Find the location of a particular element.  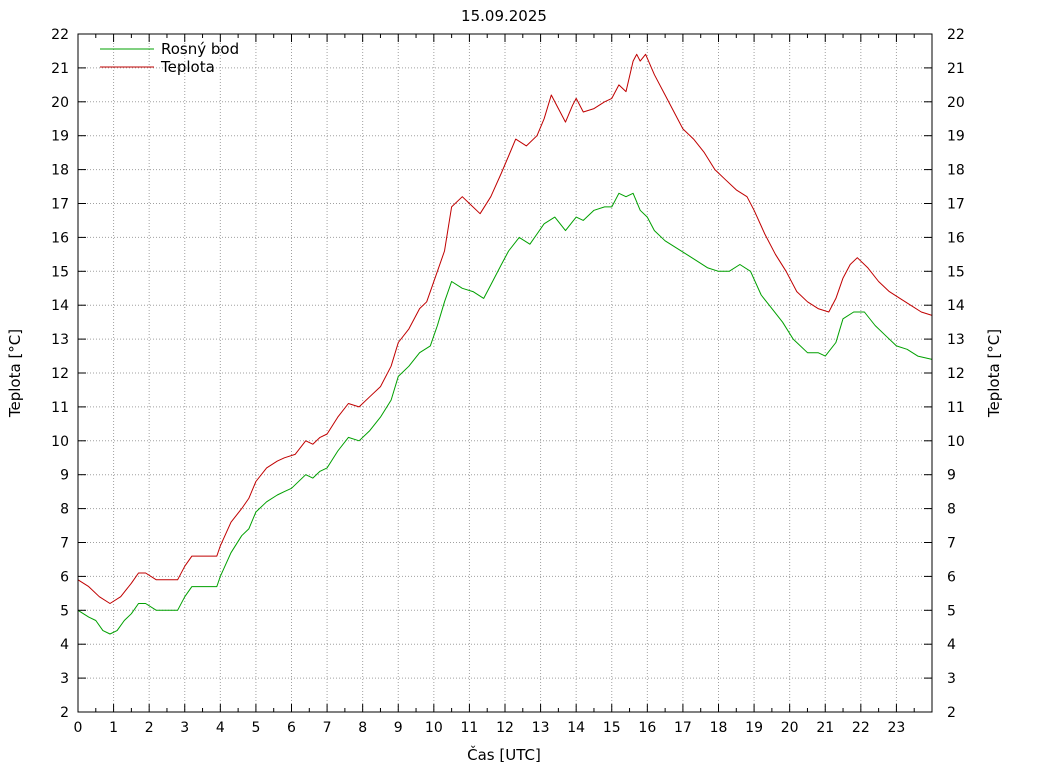

y-tick-label: 14 is located at coordinates (60, 306).